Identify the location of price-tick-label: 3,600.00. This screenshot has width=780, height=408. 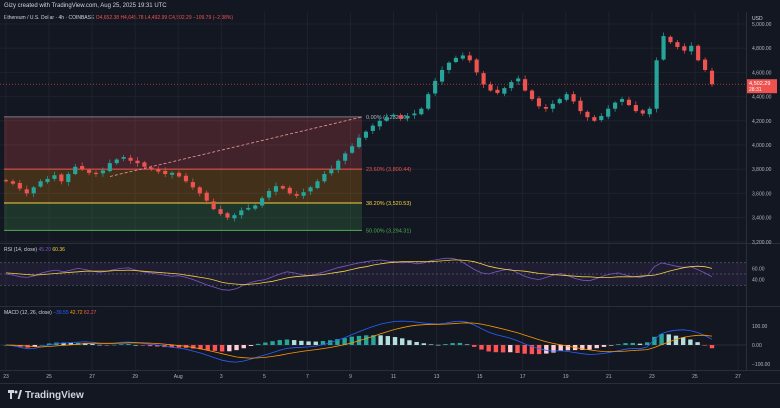
(762, 194).